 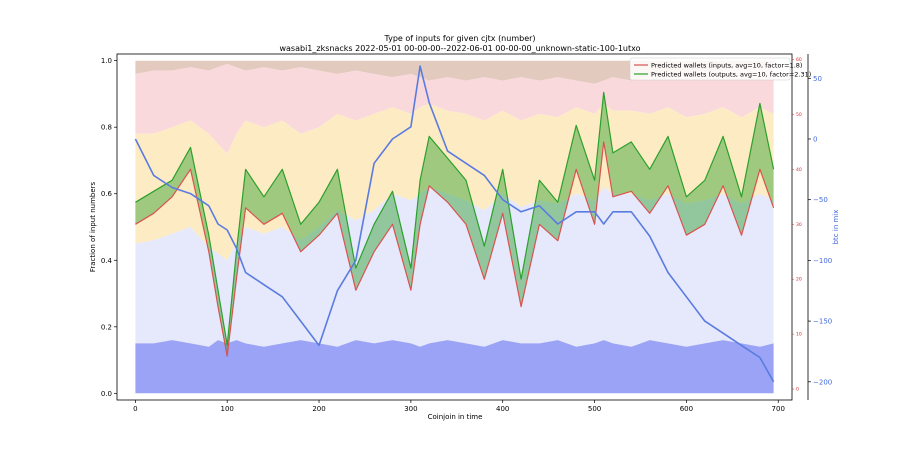 I want to click on y3-tick-label: 0, so click(x=797, y=390).